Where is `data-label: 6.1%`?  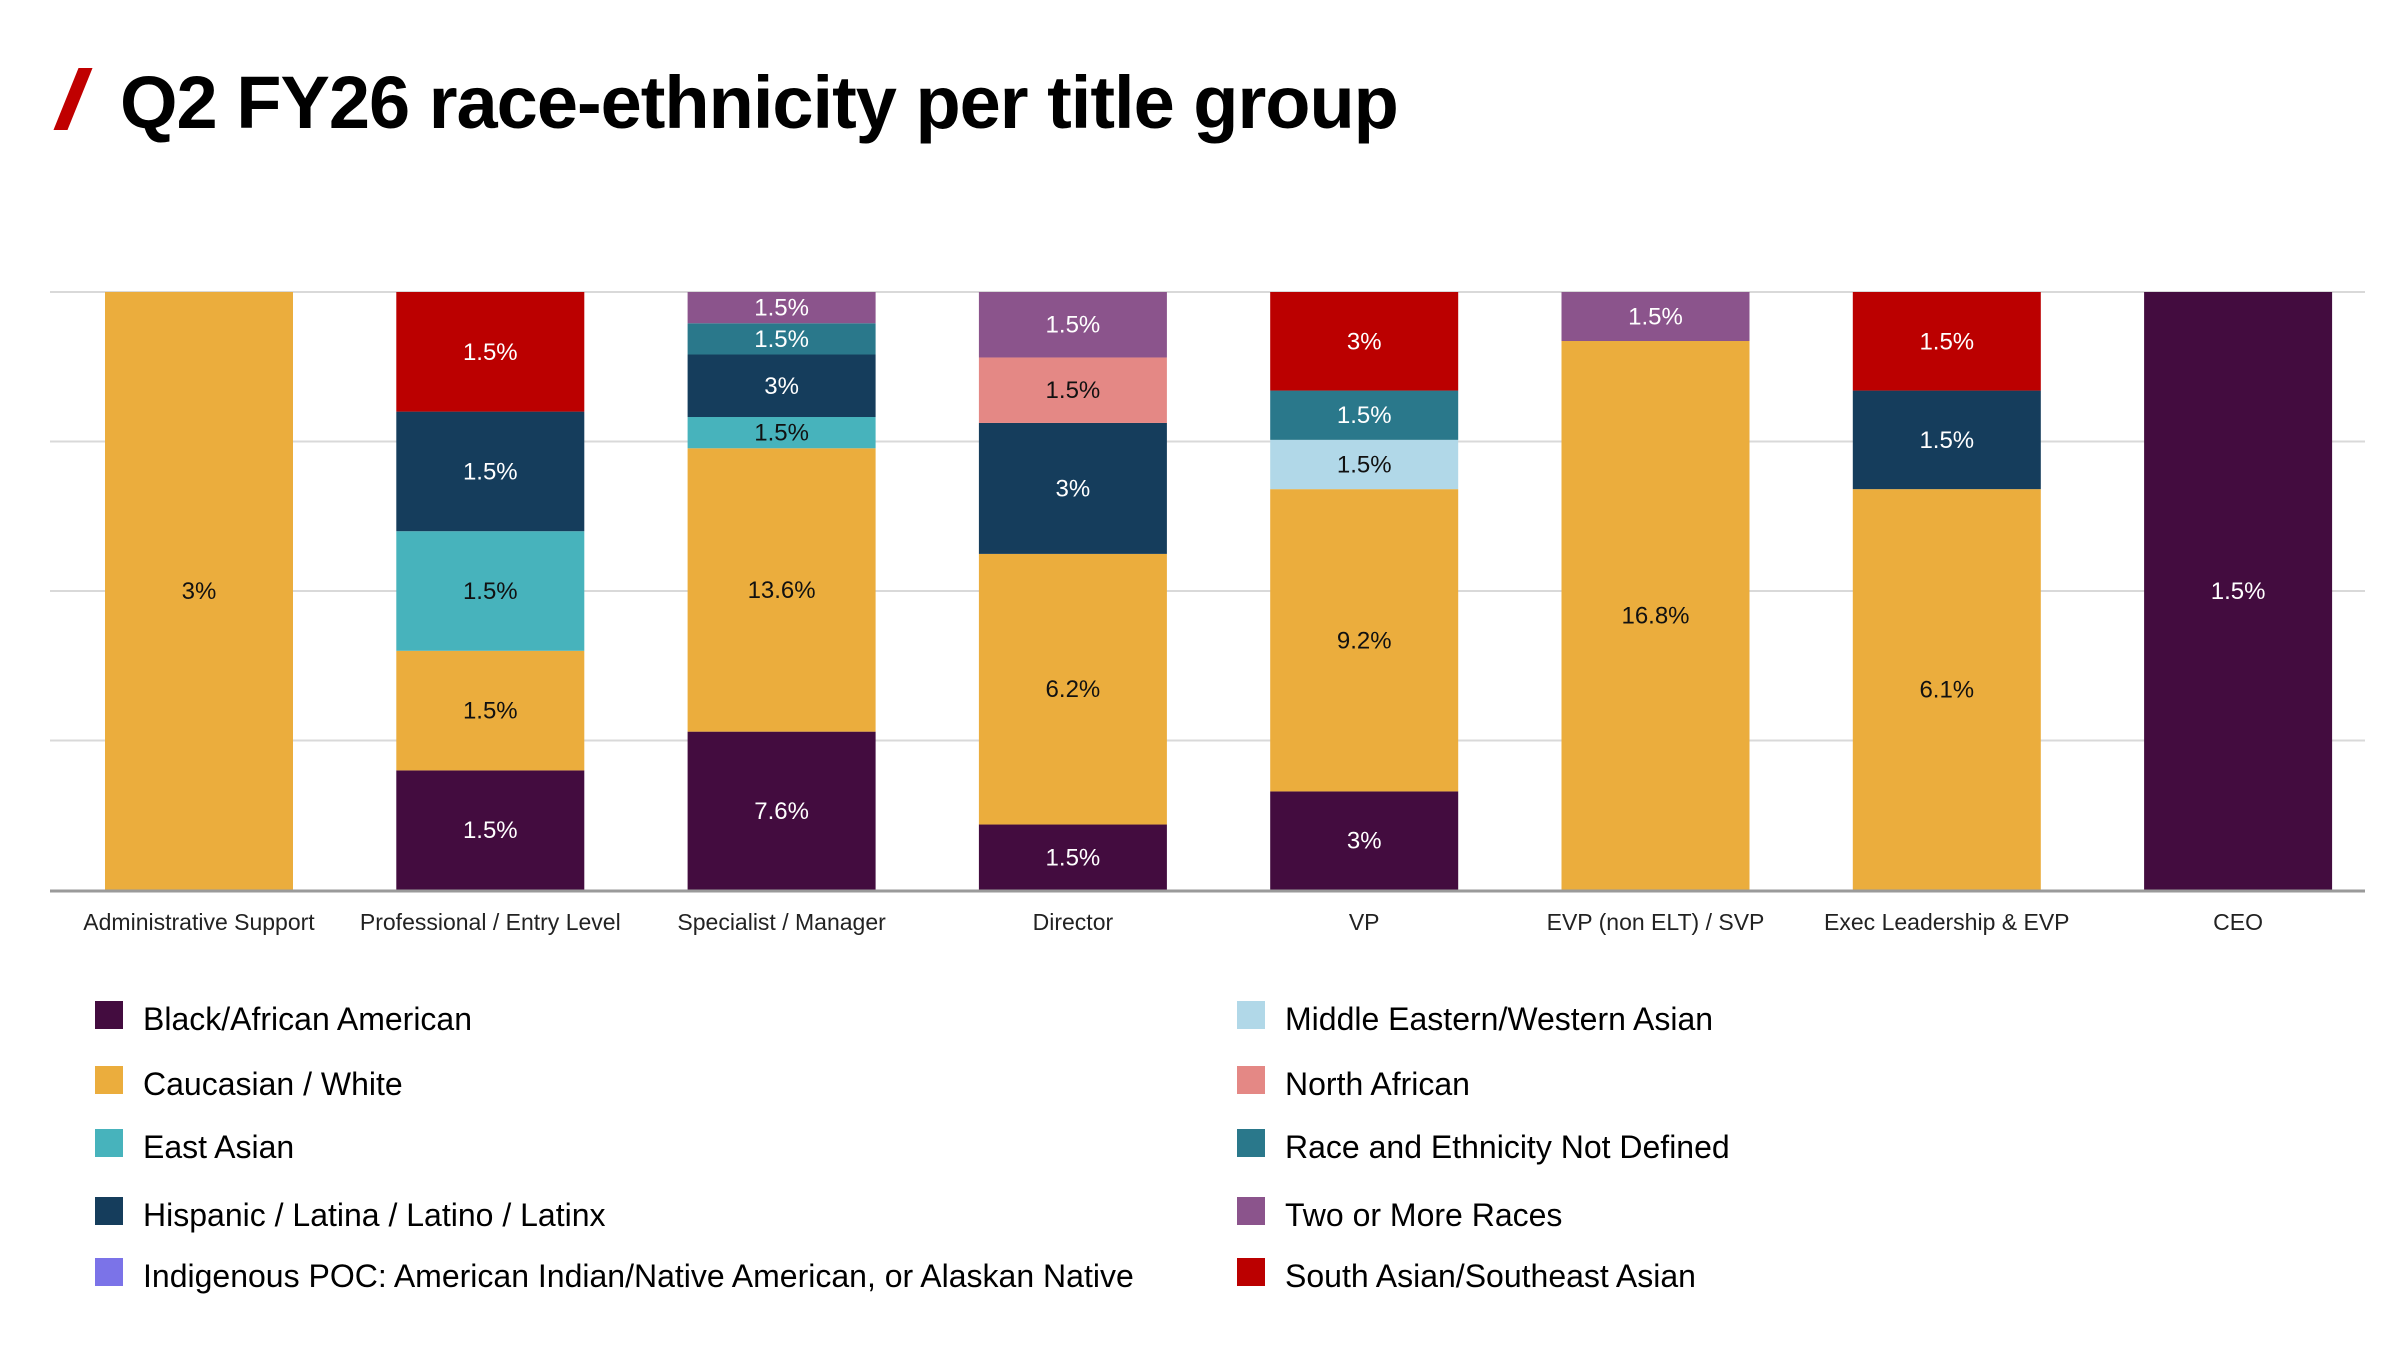 data-label: 6.1% is located at coordinates (1946, 690).